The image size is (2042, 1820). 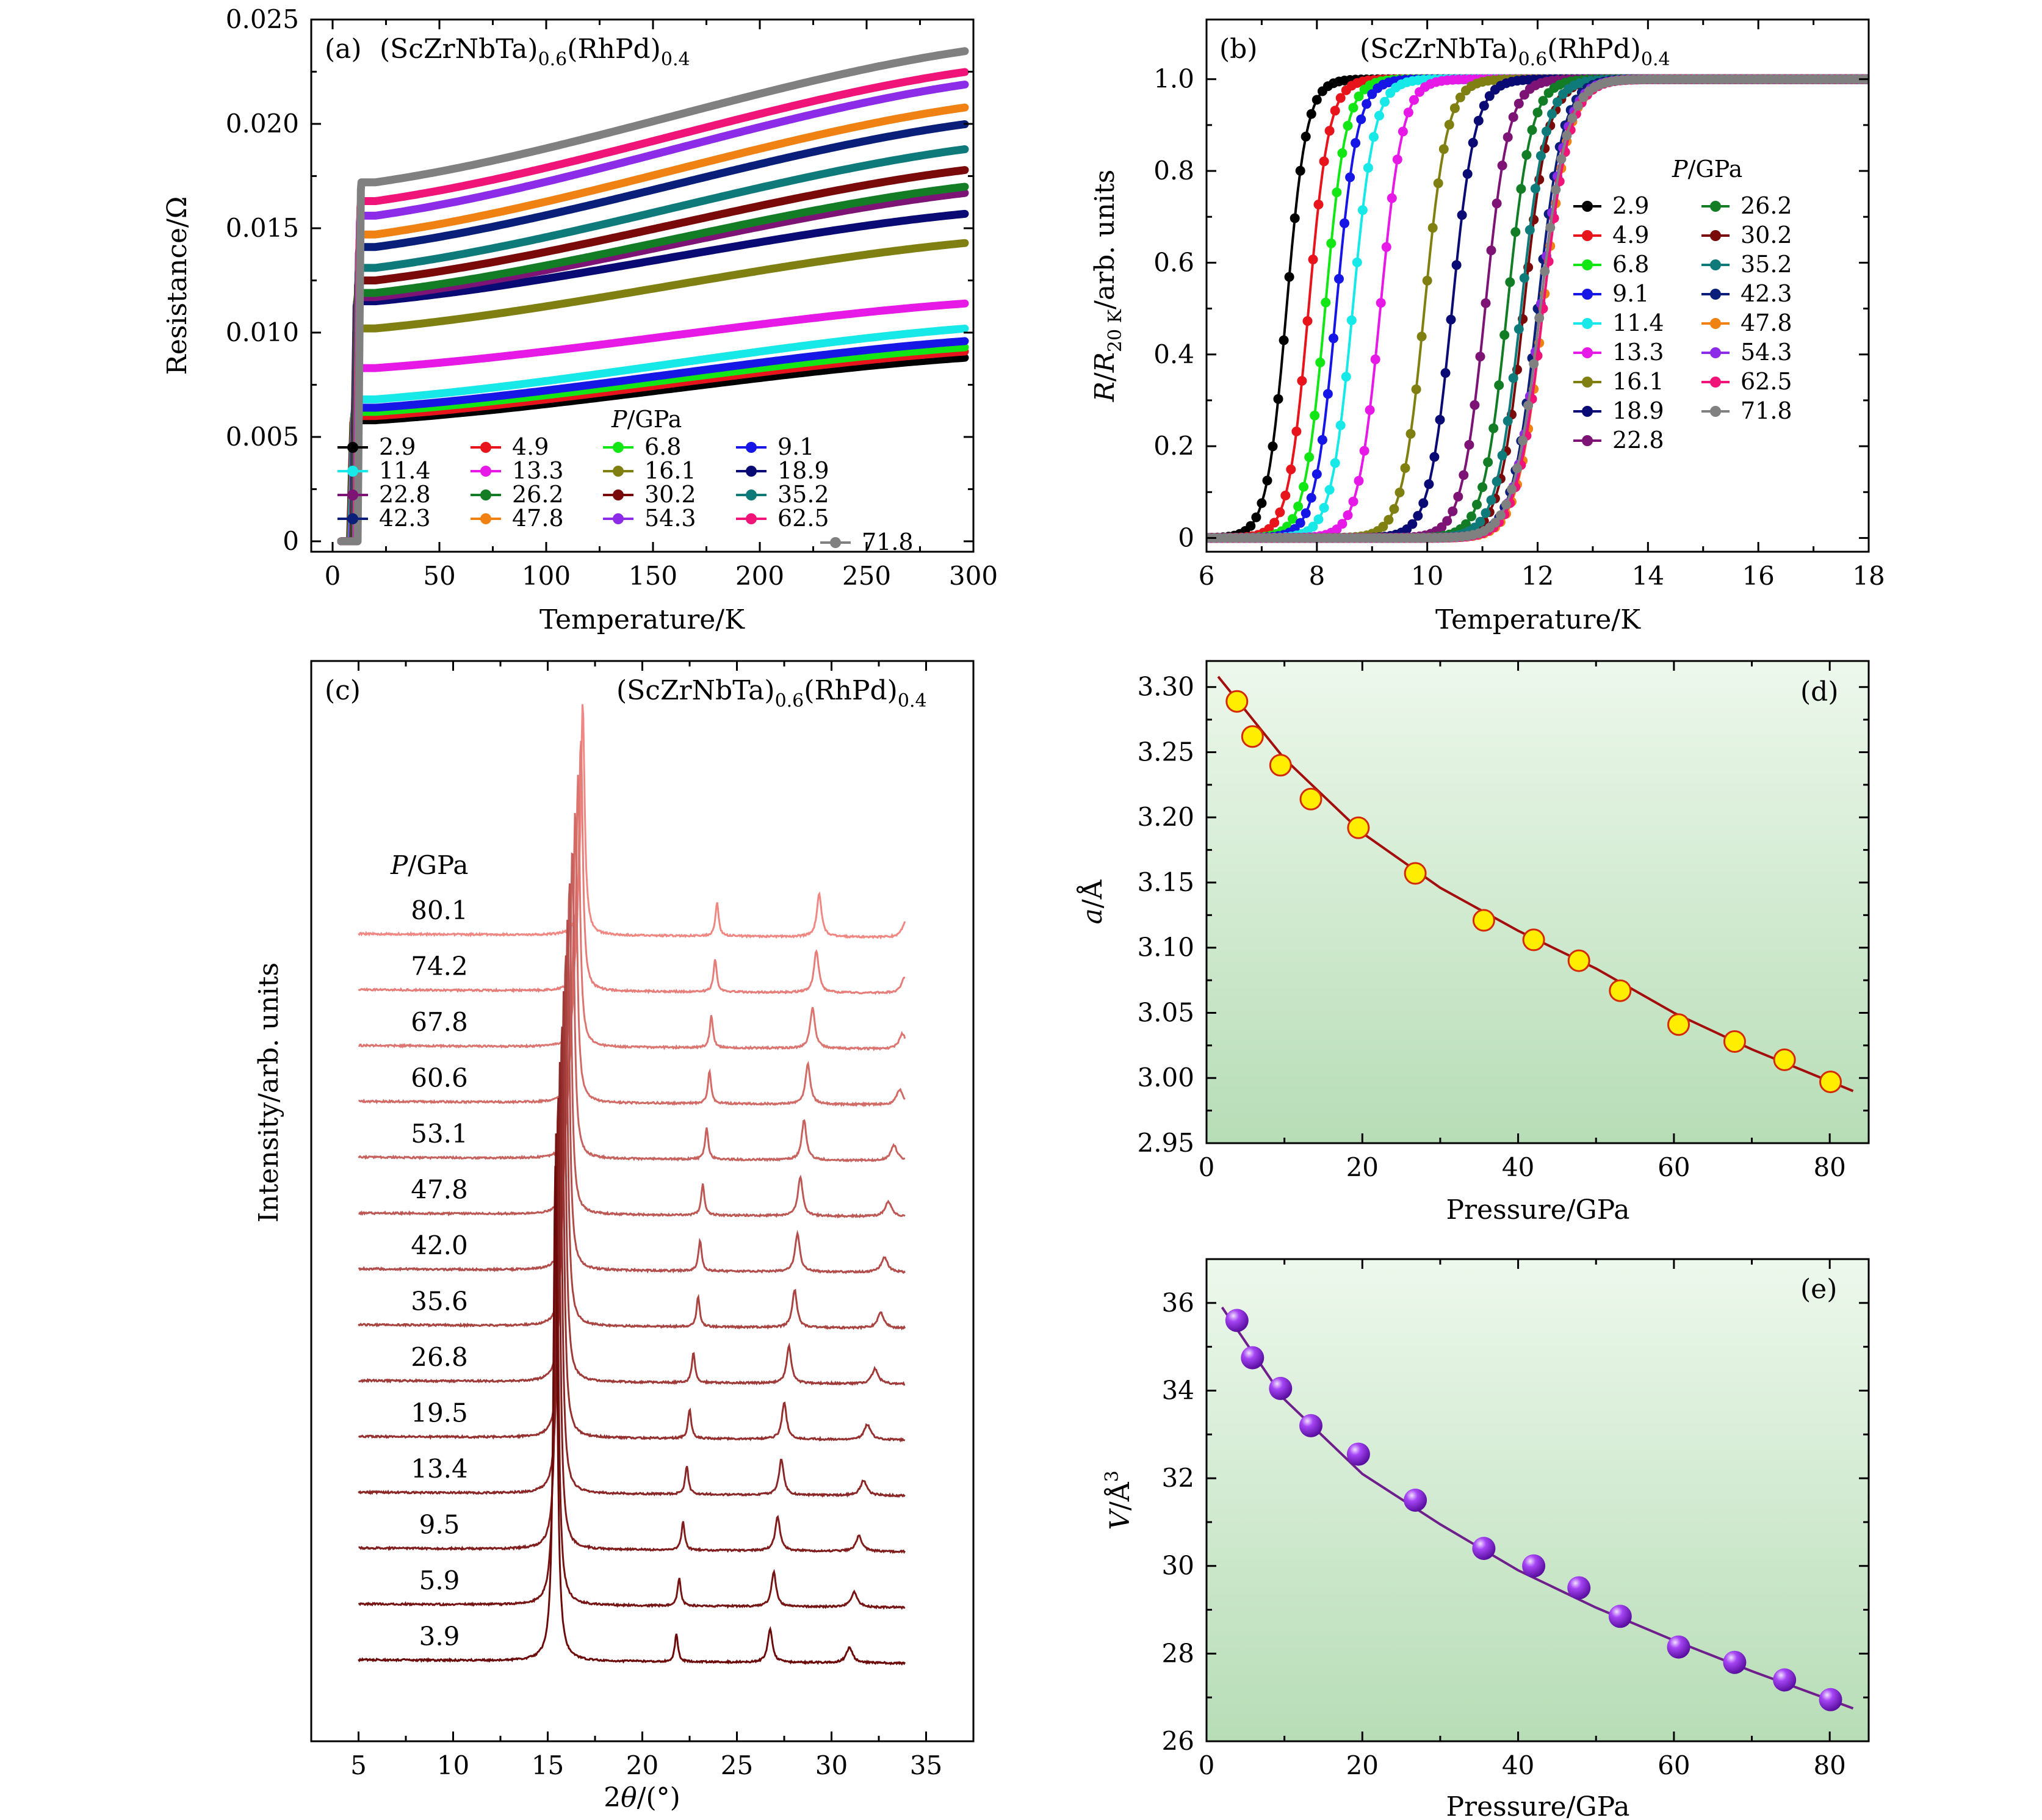 I want to click on legend-label-71.8: 71.8, so click(x=888, y=542).